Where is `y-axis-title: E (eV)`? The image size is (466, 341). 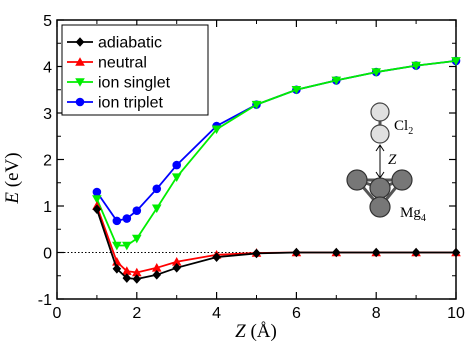 y-axis-title: E (eV) is located at coordinates (12, 178).